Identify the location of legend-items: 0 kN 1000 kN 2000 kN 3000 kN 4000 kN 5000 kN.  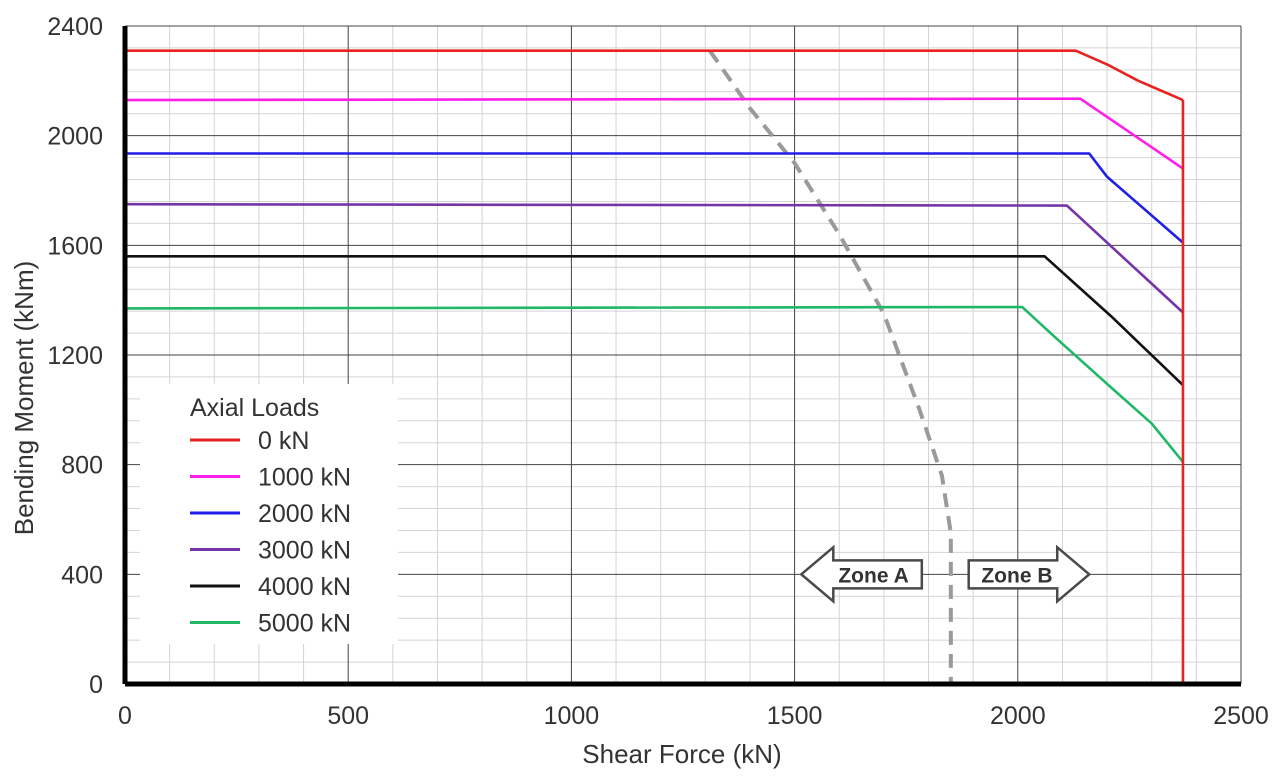
(270, 532).